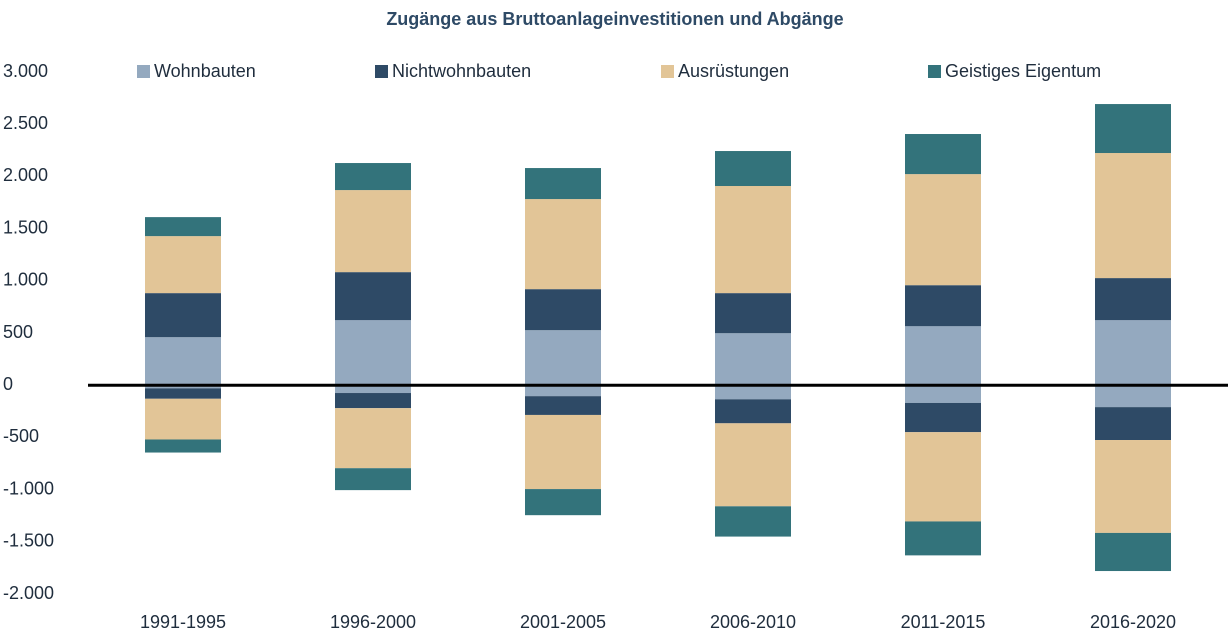 This screenshot has width=1228, height=640. I want to click on x-tick-label: 2011-2015, so click(943, 622).